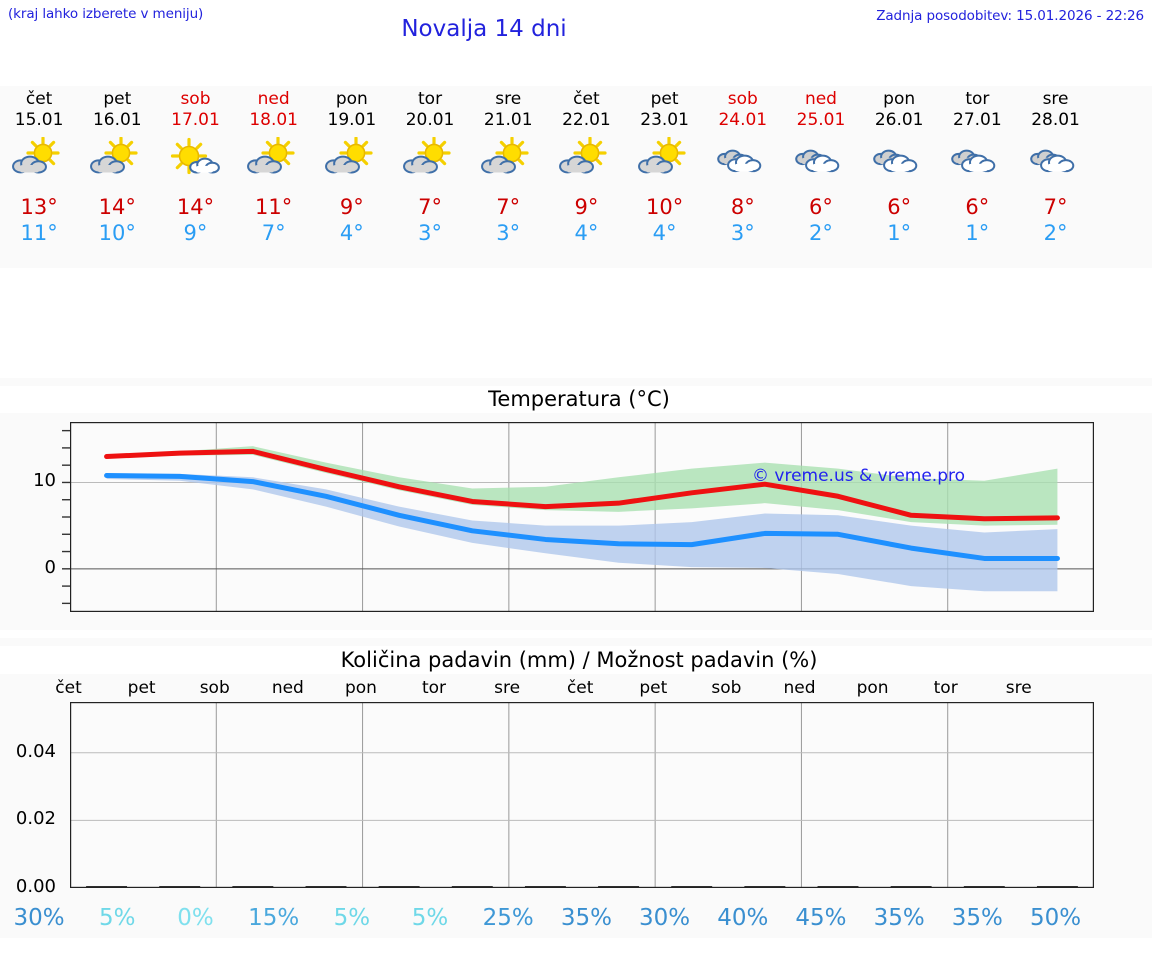  What do you see at coordinates (117, 233) in the screenshot?
I see `temperature-min: 10°` at bounding box center [117, 233].